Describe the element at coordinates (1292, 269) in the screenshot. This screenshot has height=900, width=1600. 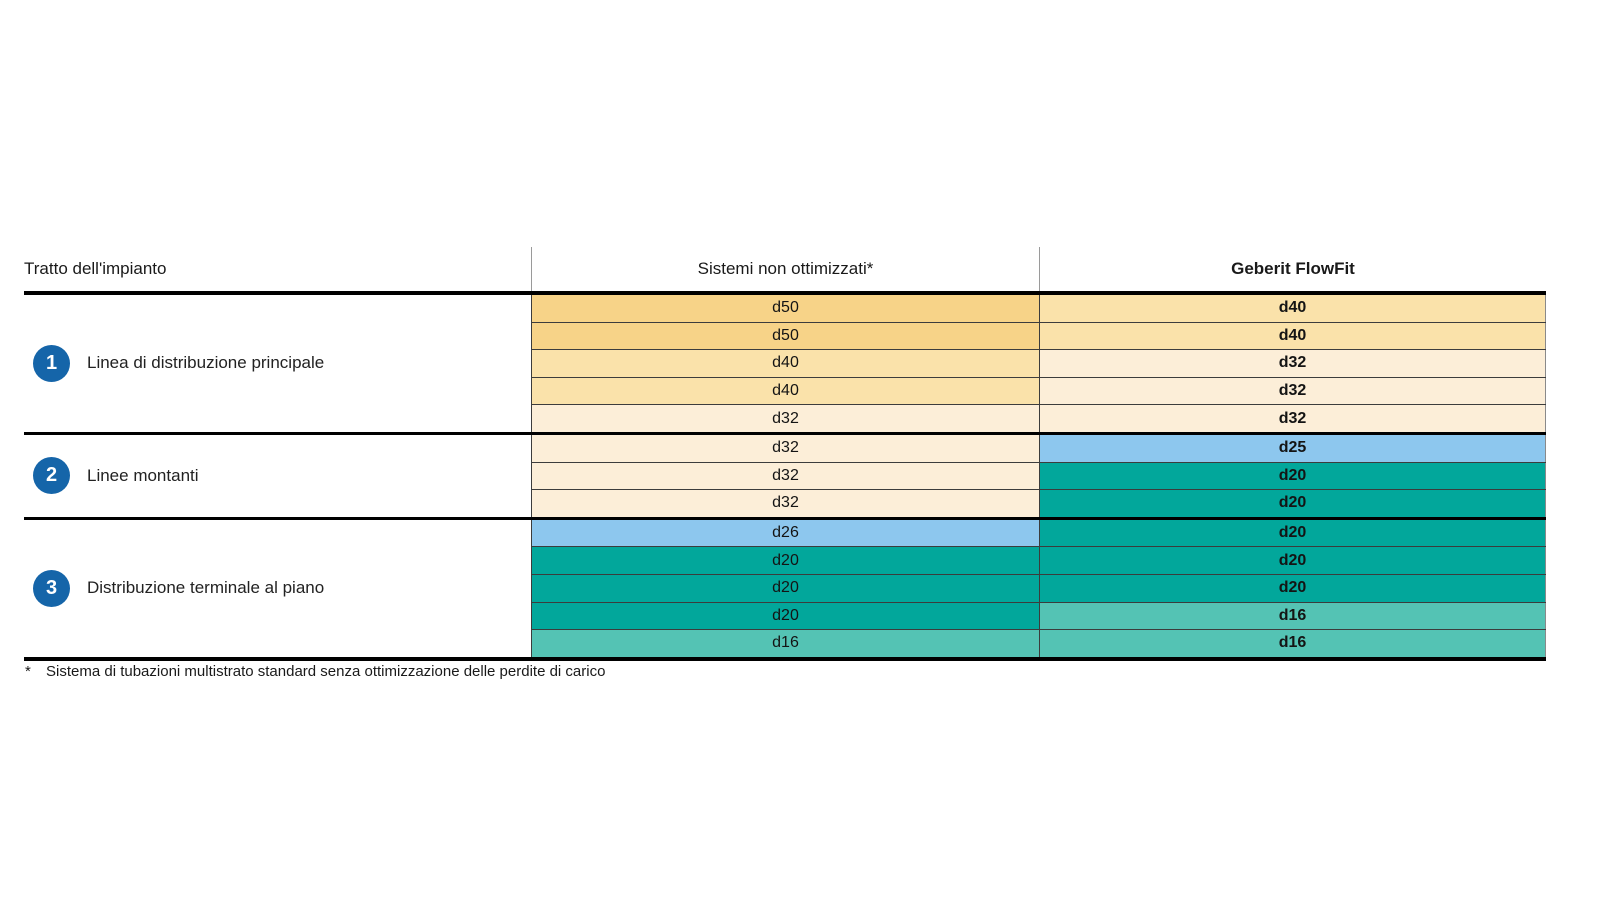
I see `column-header-geberit-flowfit: Geberit FlowFit` at that location.